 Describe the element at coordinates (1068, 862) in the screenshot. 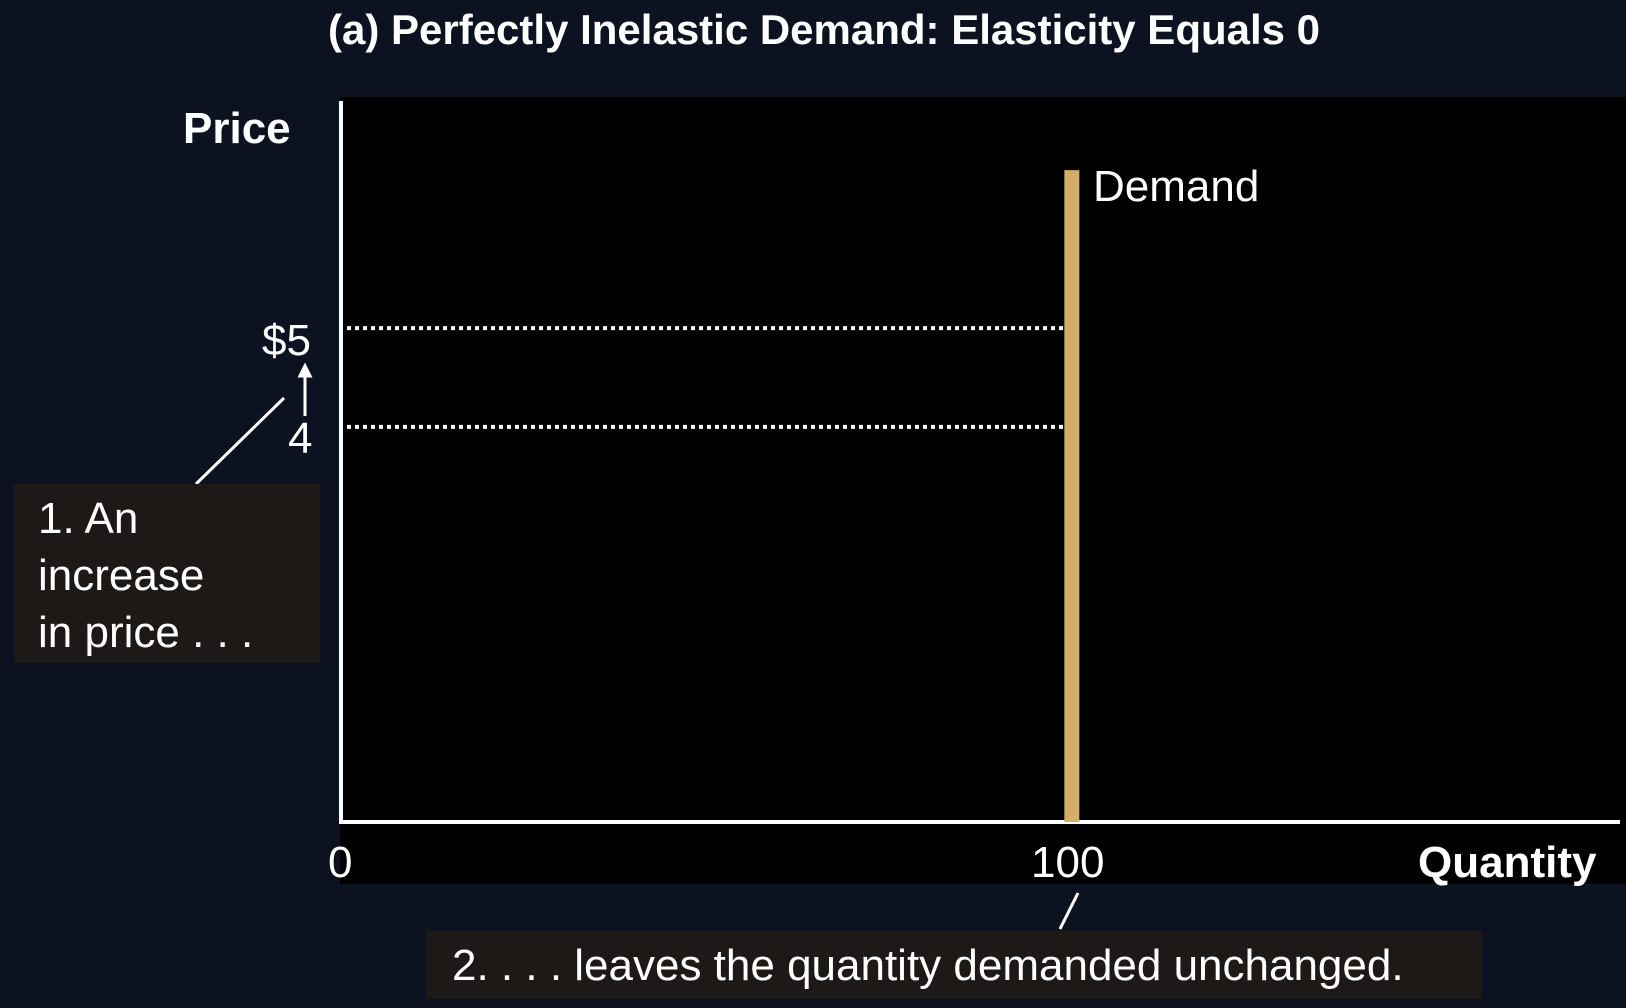

I see `x-tick-label-100: 100` at that location.